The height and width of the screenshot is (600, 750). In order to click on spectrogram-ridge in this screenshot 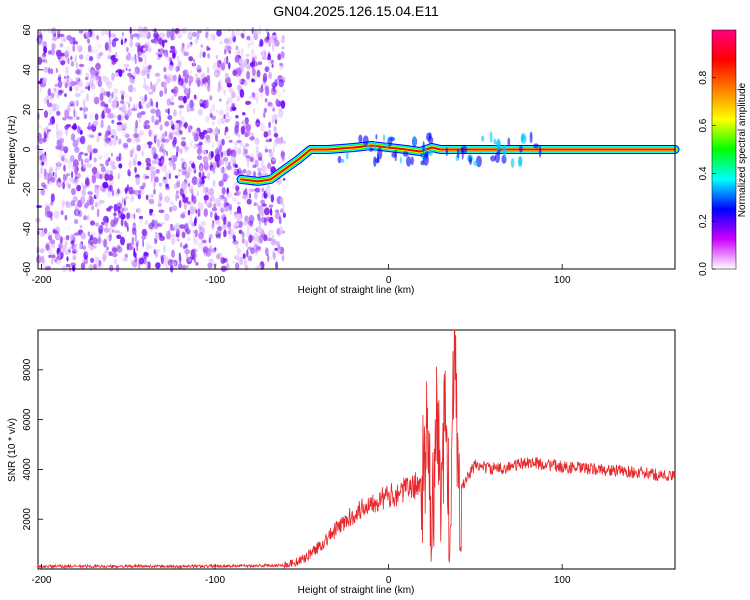, I will do `click(458, 158)`.